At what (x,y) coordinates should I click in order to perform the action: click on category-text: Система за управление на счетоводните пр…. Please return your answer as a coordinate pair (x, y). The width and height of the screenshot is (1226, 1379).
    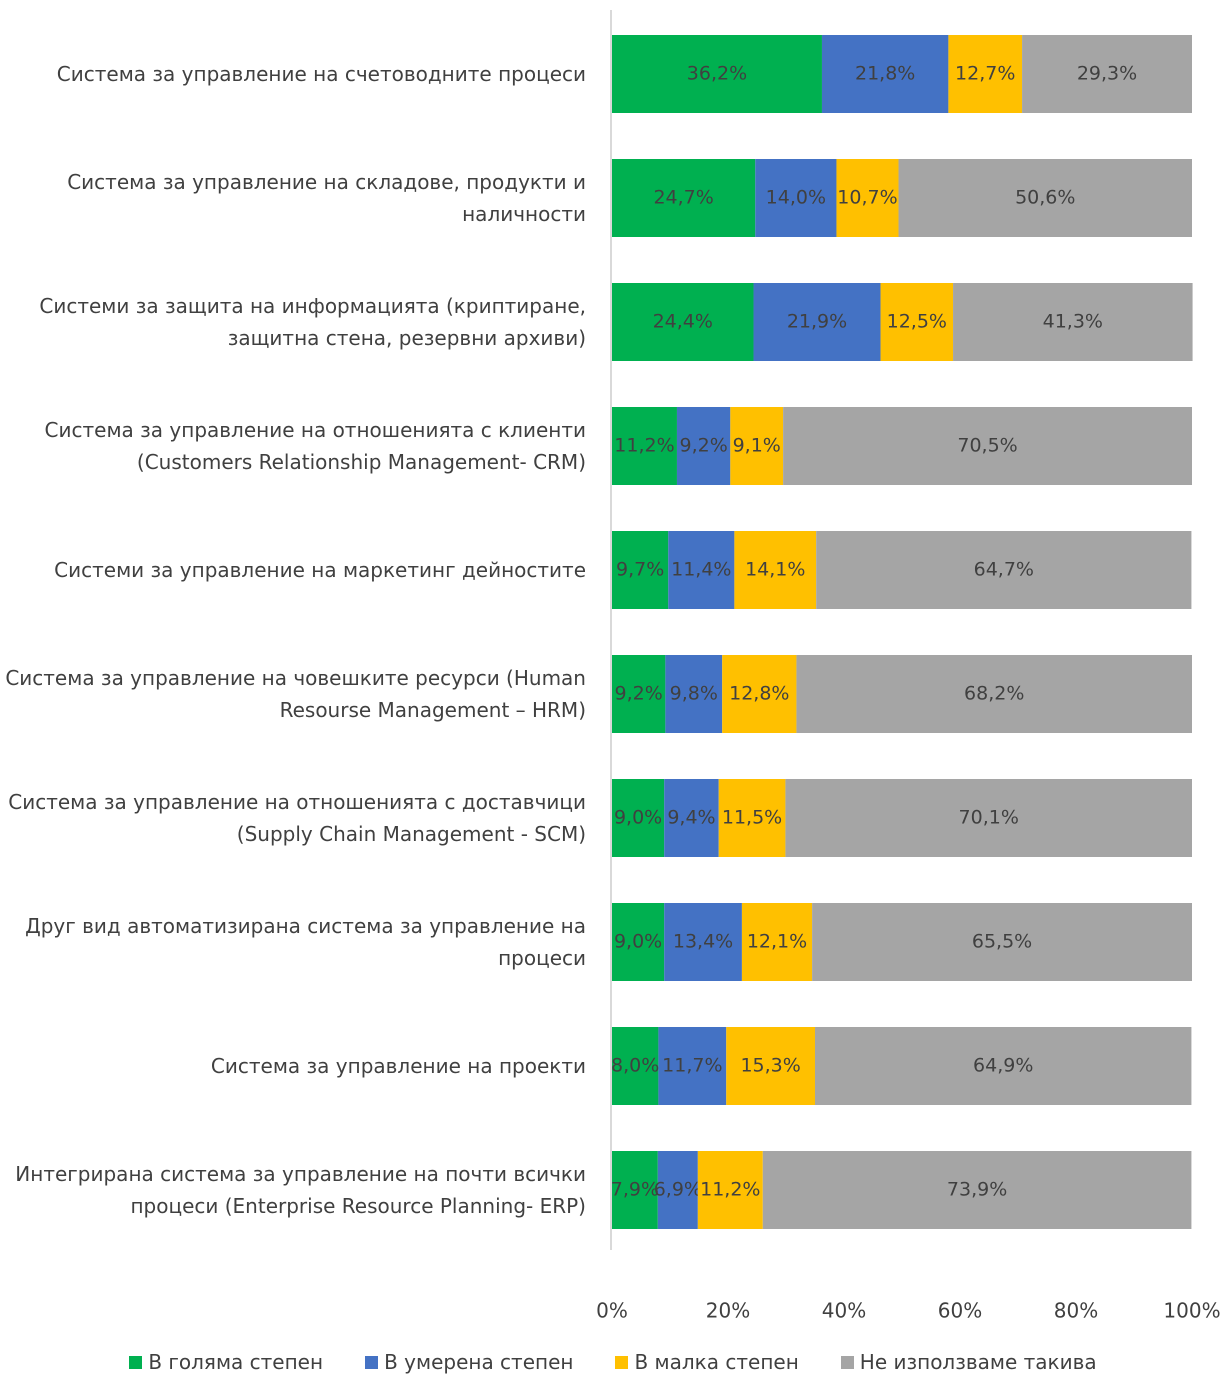
    Looking at the image, I should click on (321, 74).